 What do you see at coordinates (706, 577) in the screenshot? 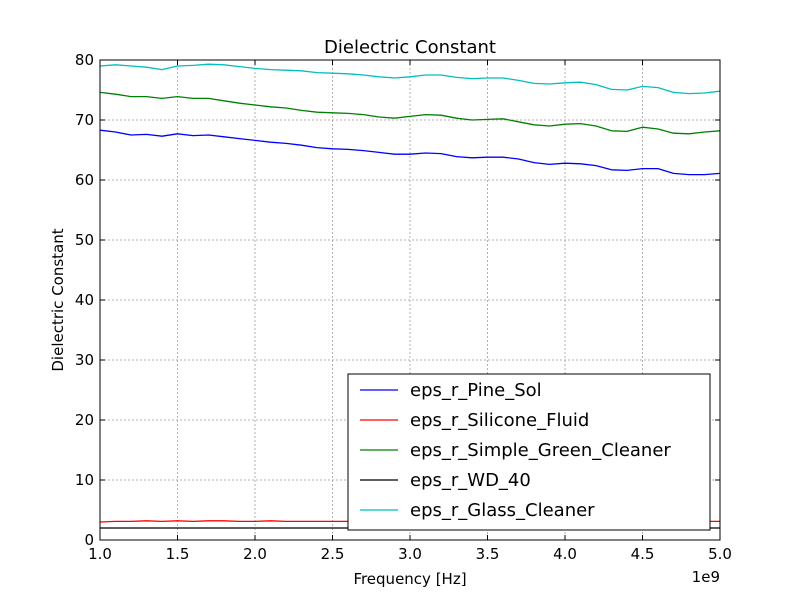
I see `x-axis-offset-label: 1e9` at bounding box center [706, 577].